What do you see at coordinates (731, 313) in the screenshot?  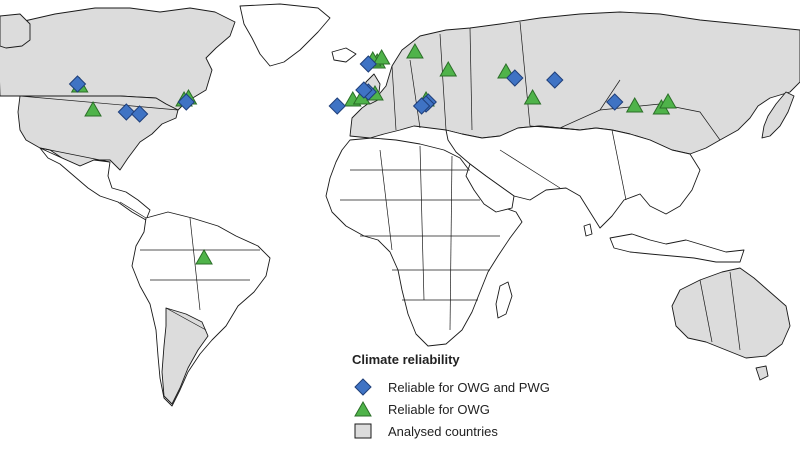 I see `australia-land` at bounding box center [731, 313].